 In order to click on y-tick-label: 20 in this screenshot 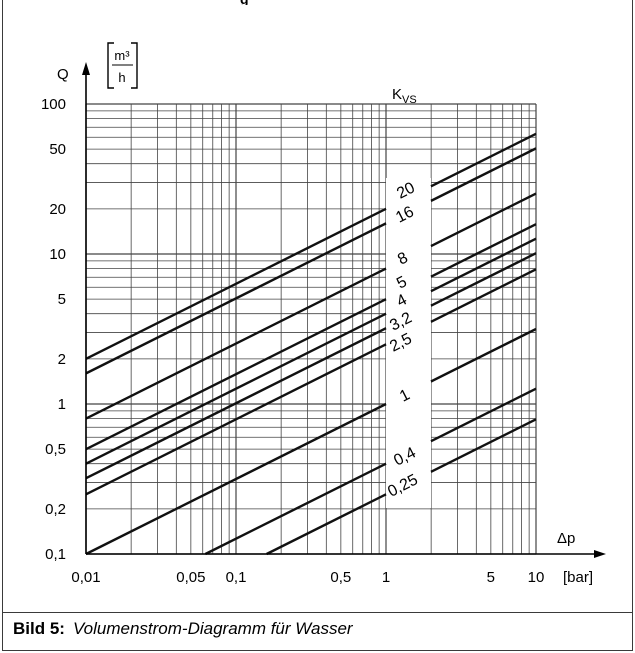, I will do `click(57, 209)`.